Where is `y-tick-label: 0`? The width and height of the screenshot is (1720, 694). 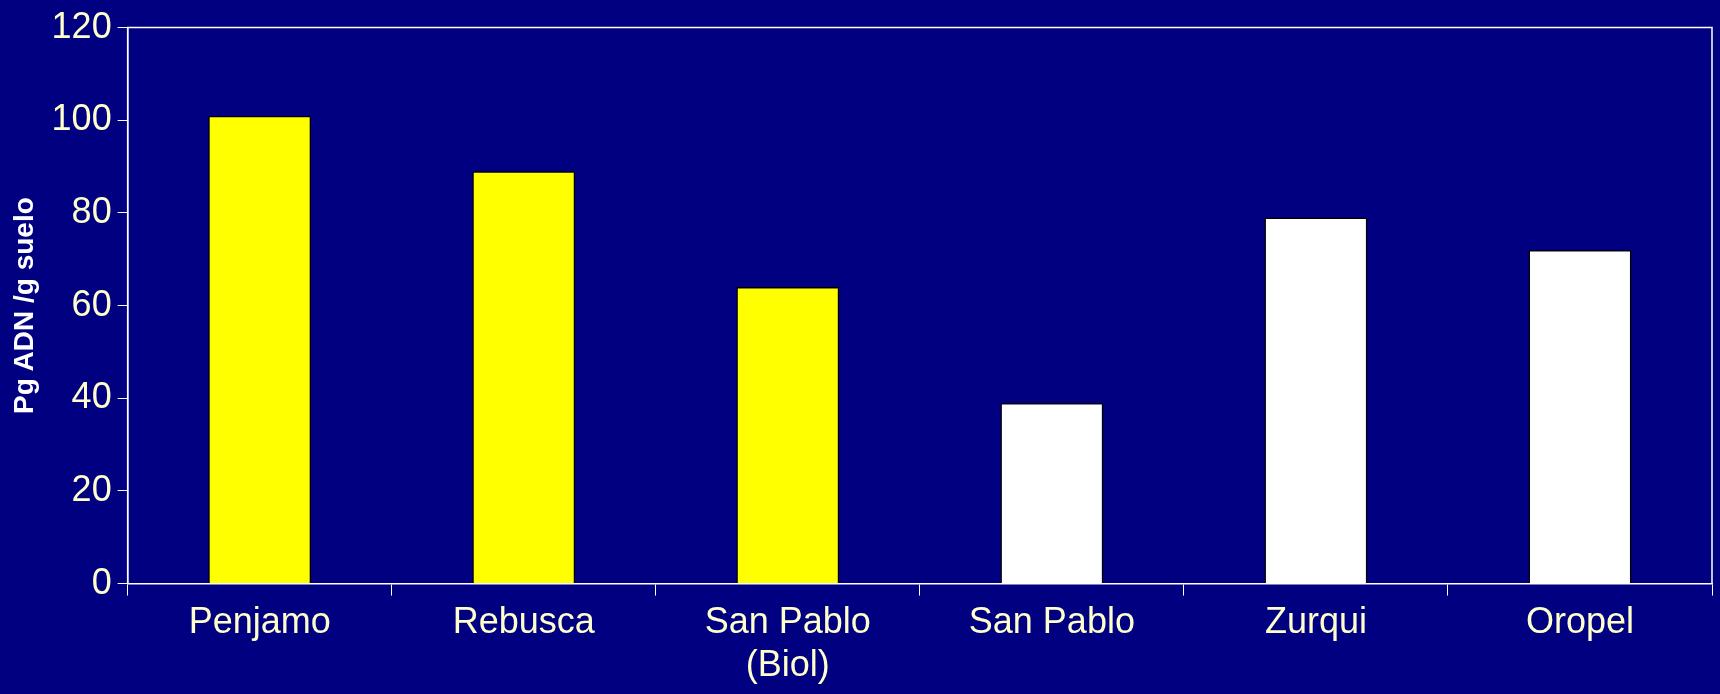
y-tick-label: 0 is located at coordinates (101, 581).